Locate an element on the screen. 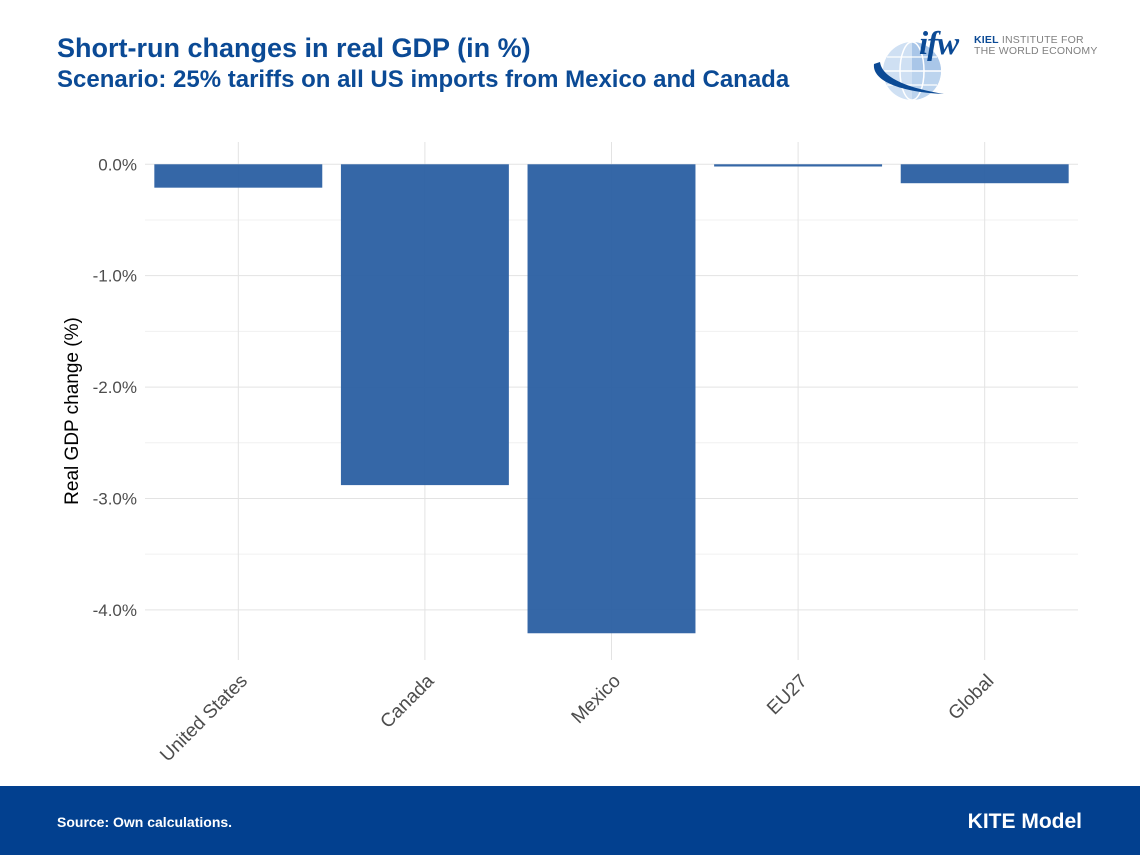 The height and width of the screenshot is (855, 1140). x-tick-label: Global is located at coordinates (972, 698).